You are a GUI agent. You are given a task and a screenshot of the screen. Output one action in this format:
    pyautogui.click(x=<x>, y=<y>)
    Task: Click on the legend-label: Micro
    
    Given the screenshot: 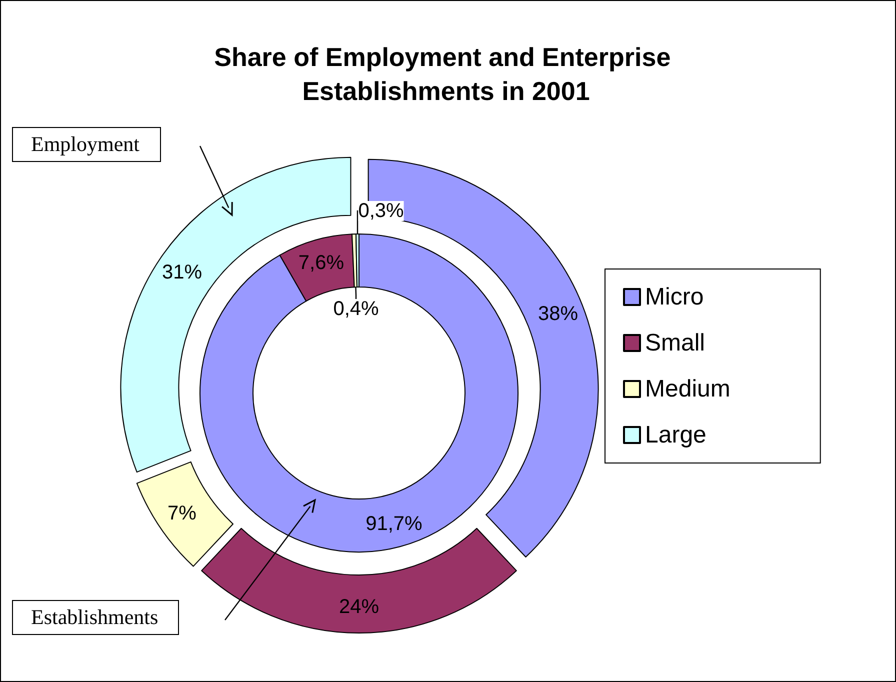 What is the action you would take?
    pyautogui.click(x=674, y=297)
    